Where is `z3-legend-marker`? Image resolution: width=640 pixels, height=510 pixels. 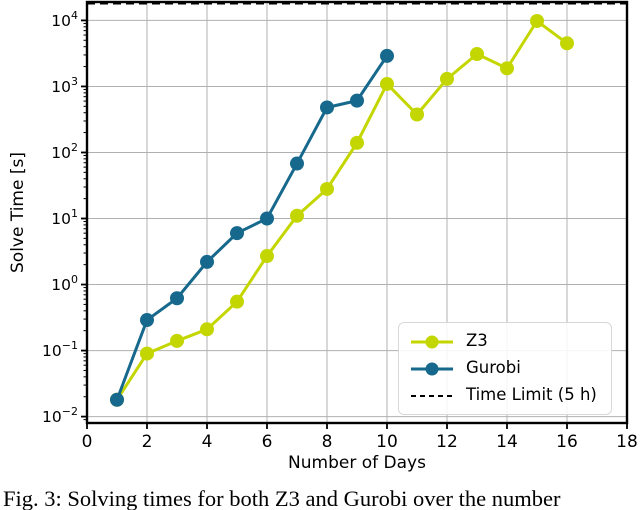 z3-legend-marker is located at coordinates (432, 341).